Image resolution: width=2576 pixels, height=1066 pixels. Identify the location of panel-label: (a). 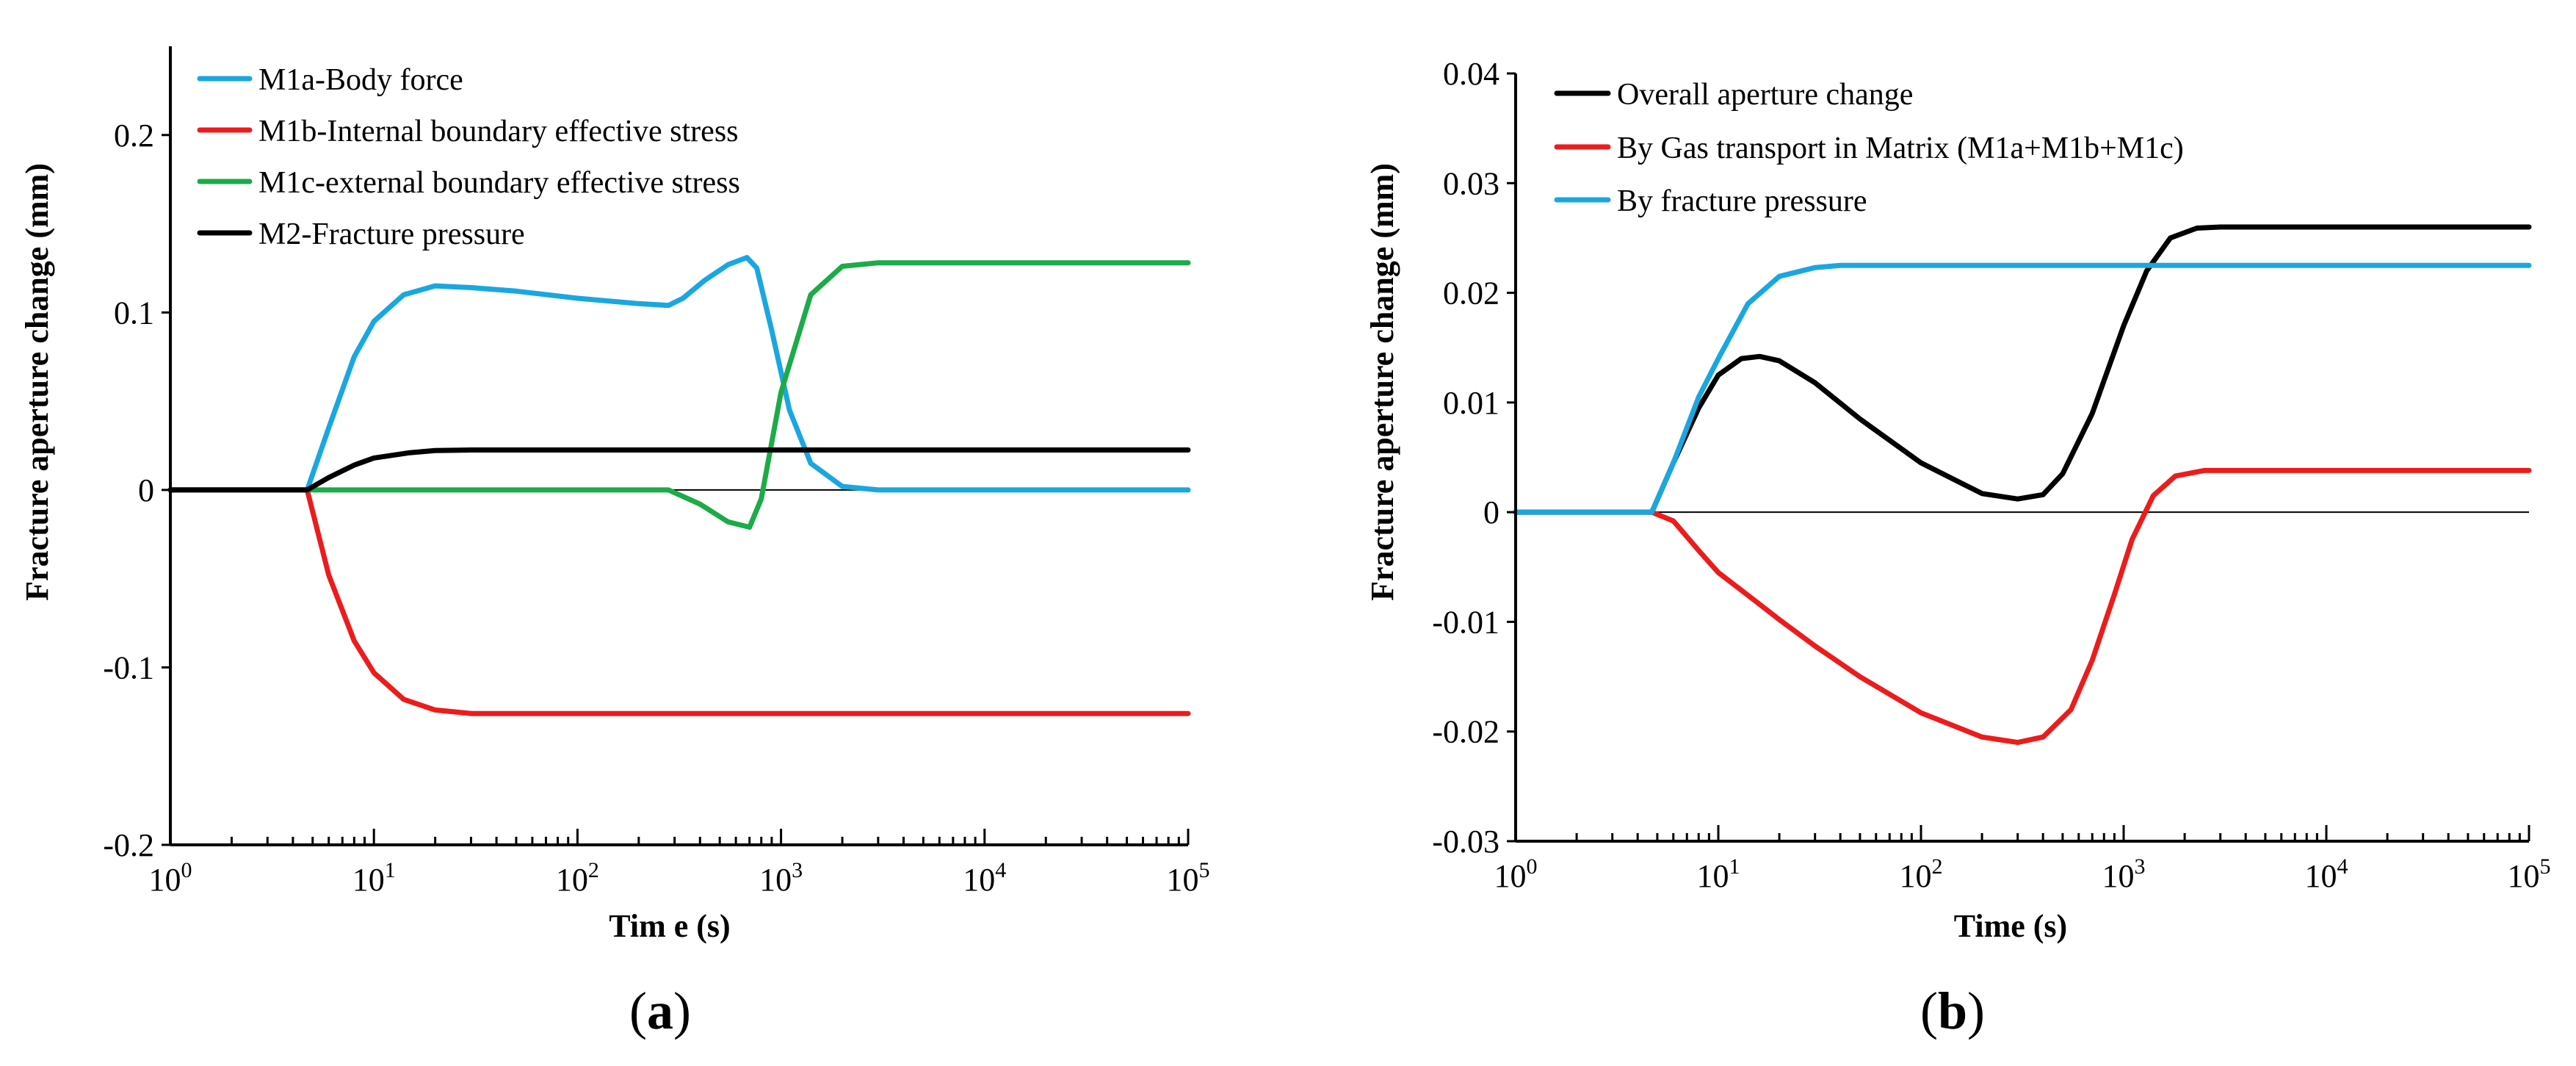
(660, 1011).